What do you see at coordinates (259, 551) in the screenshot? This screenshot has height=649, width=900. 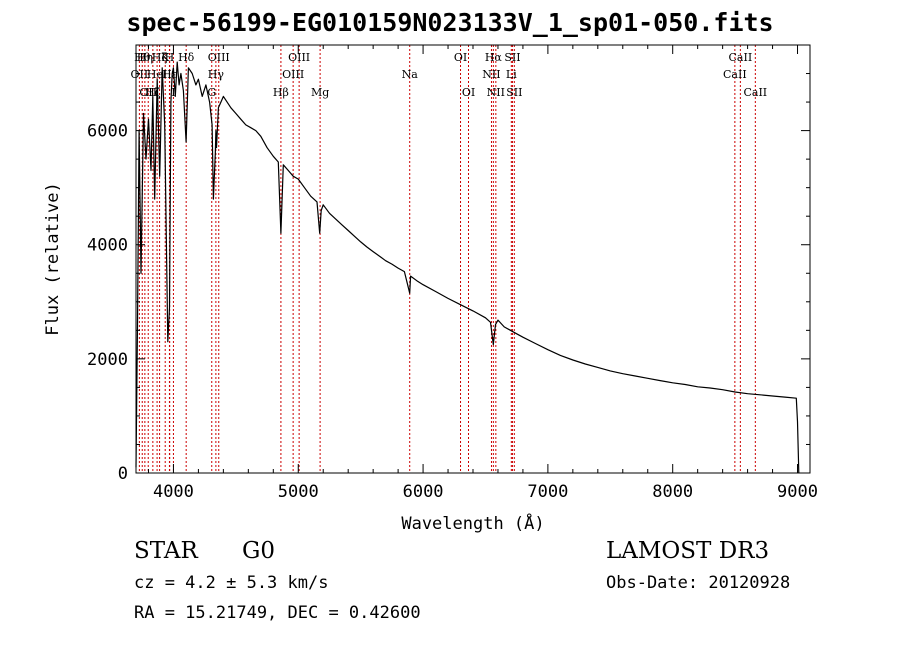 I see `object-subclass: G0` at bounding box center [259, 551].